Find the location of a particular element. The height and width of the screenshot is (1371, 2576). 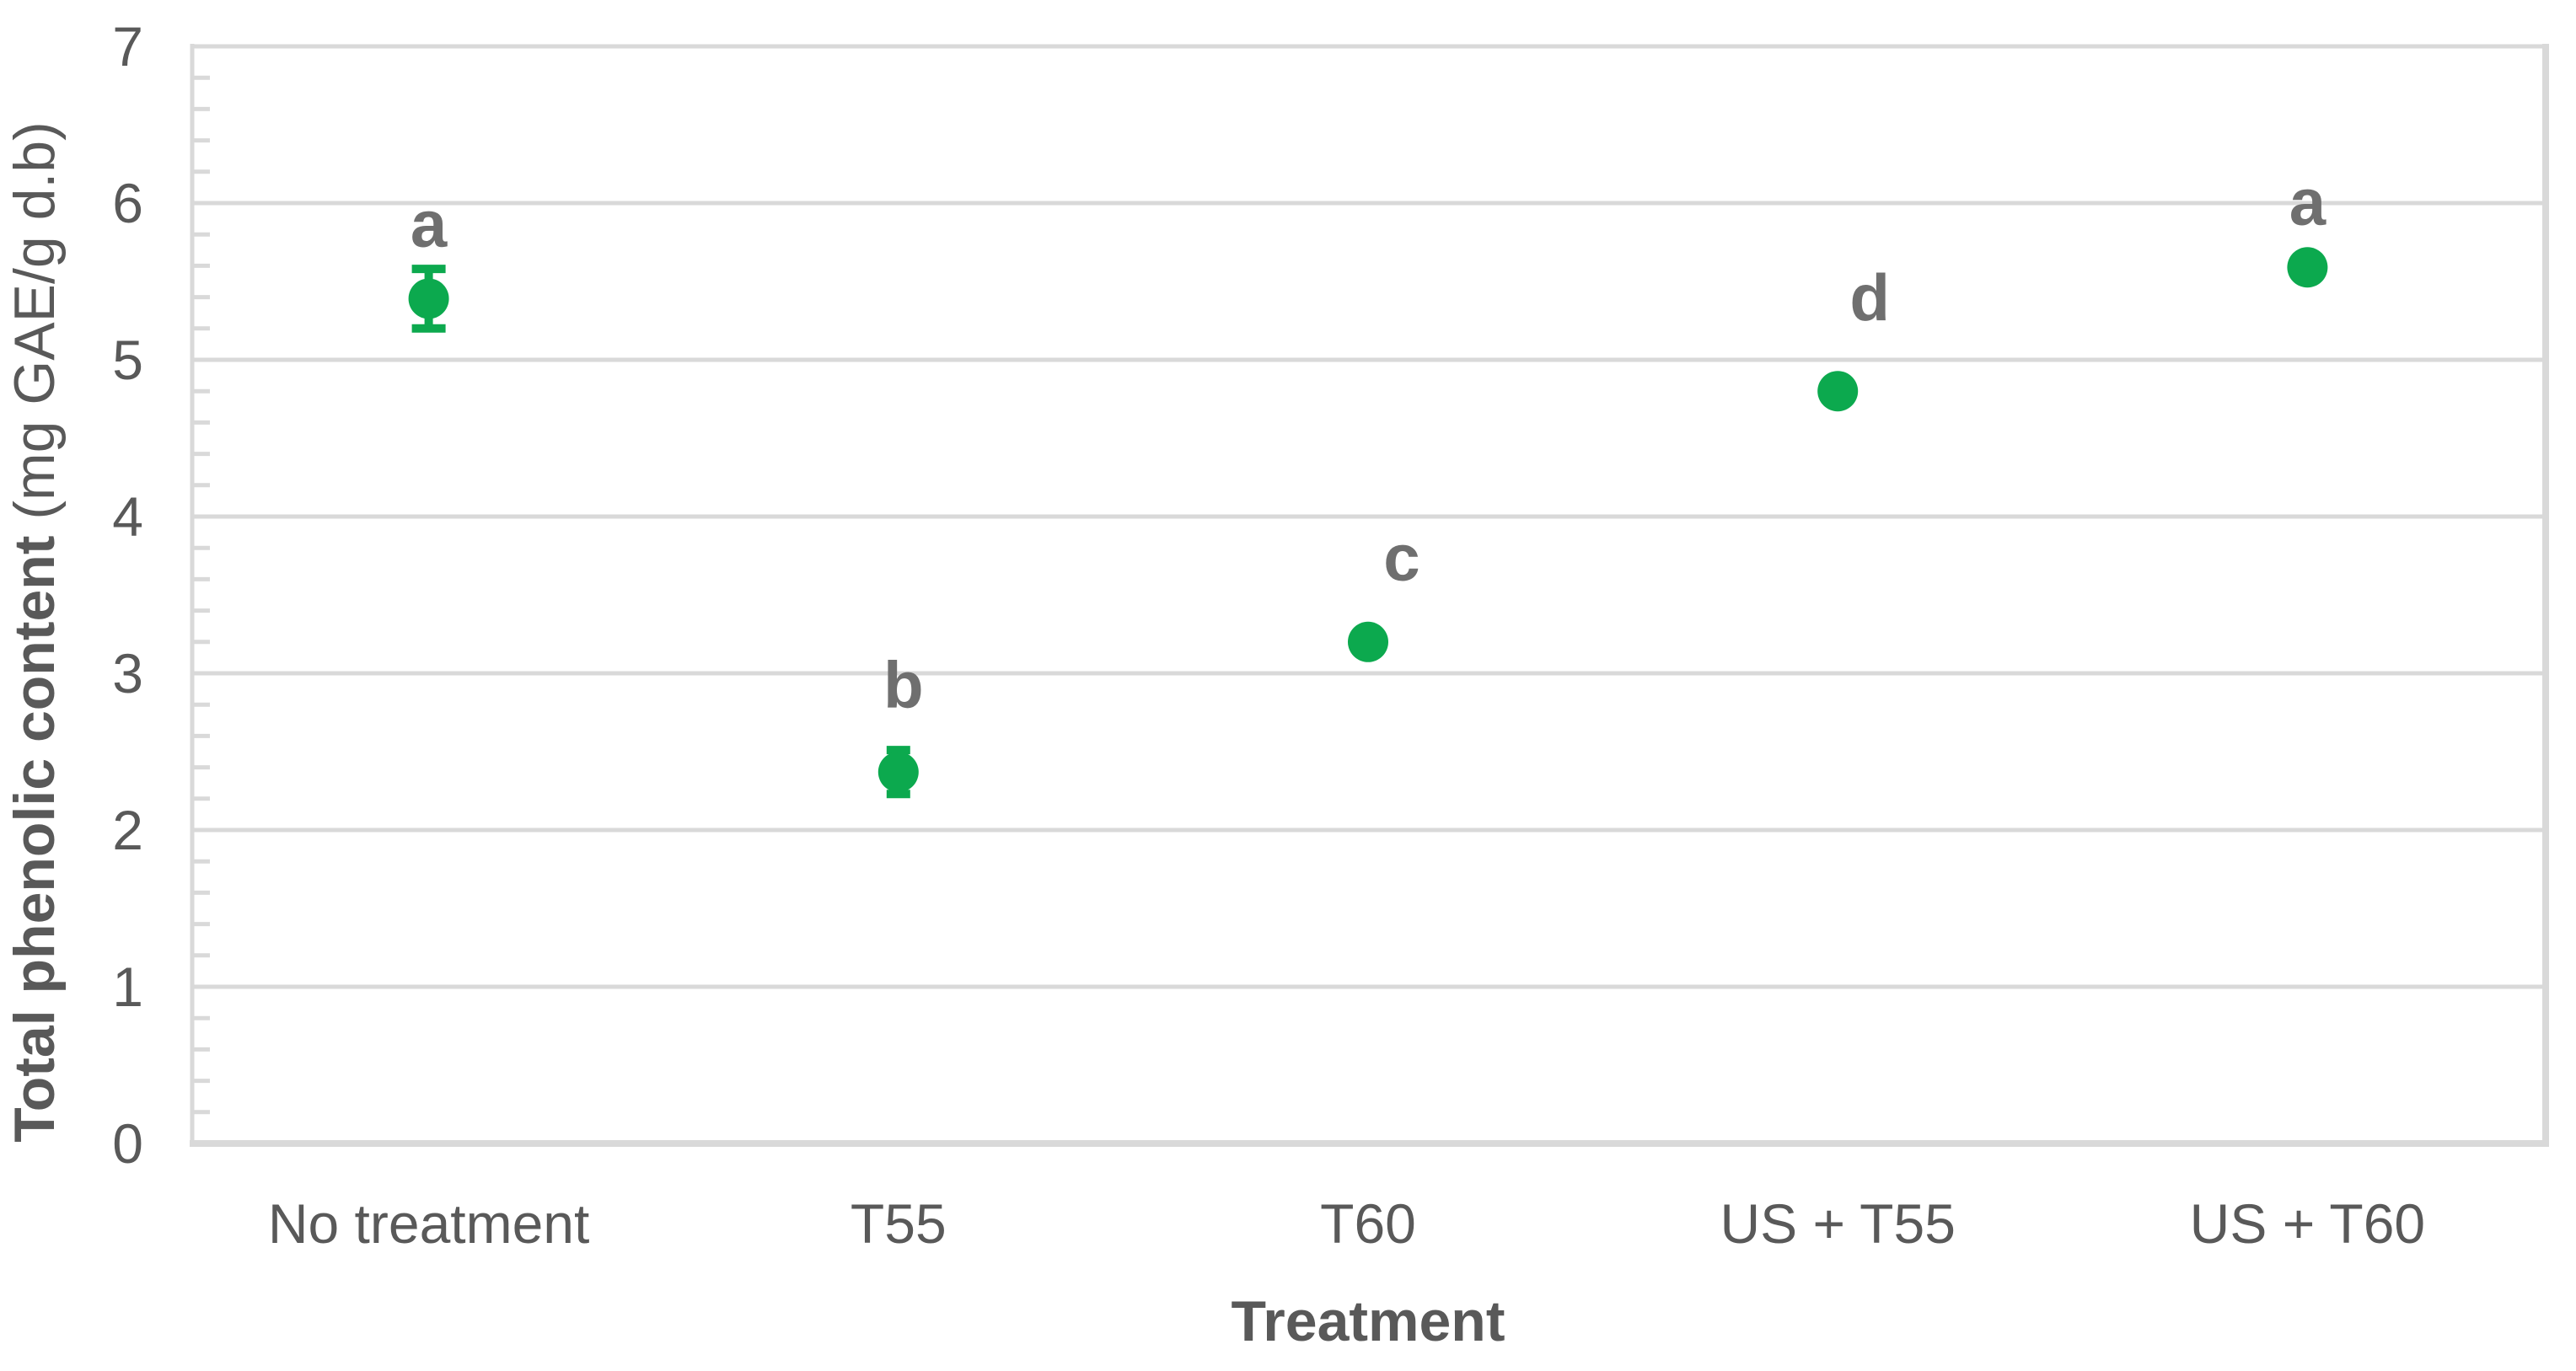

x-tick-labels: No treatment T55 T60 US + T55 US + T60 is located at coordinates (1346, 1223).